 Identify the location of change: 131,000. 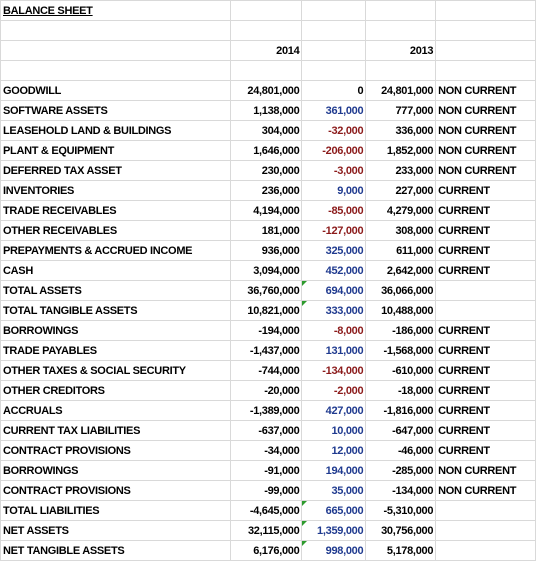
(334, 350).